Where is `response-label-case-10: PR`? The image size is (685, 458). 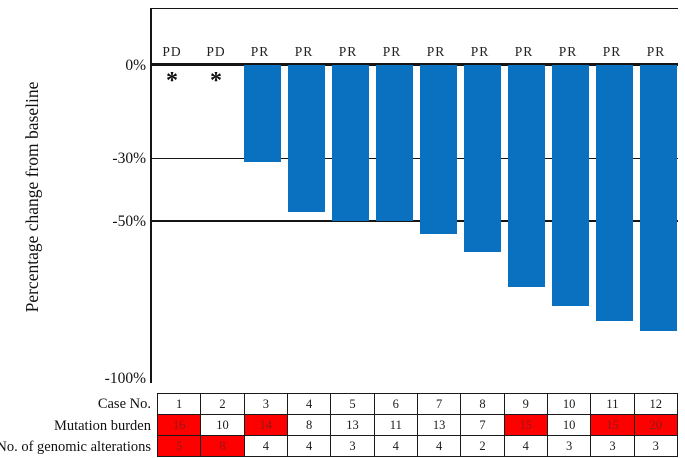 response-label-case-10: PR is located at coordinates (568, 51).